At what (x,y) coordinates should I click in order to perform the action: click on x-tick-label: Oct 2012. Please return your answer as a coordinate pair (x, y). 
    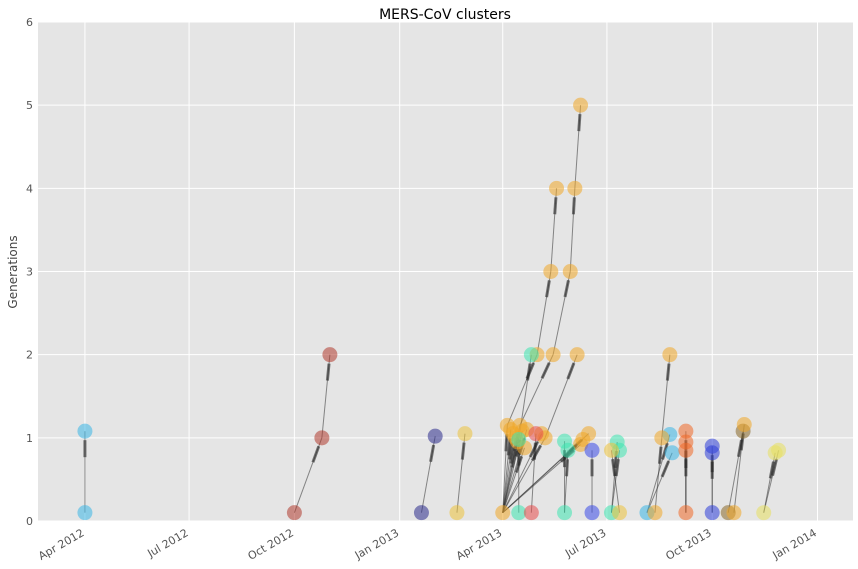
    Looking at the image, I should click on (271, 544).